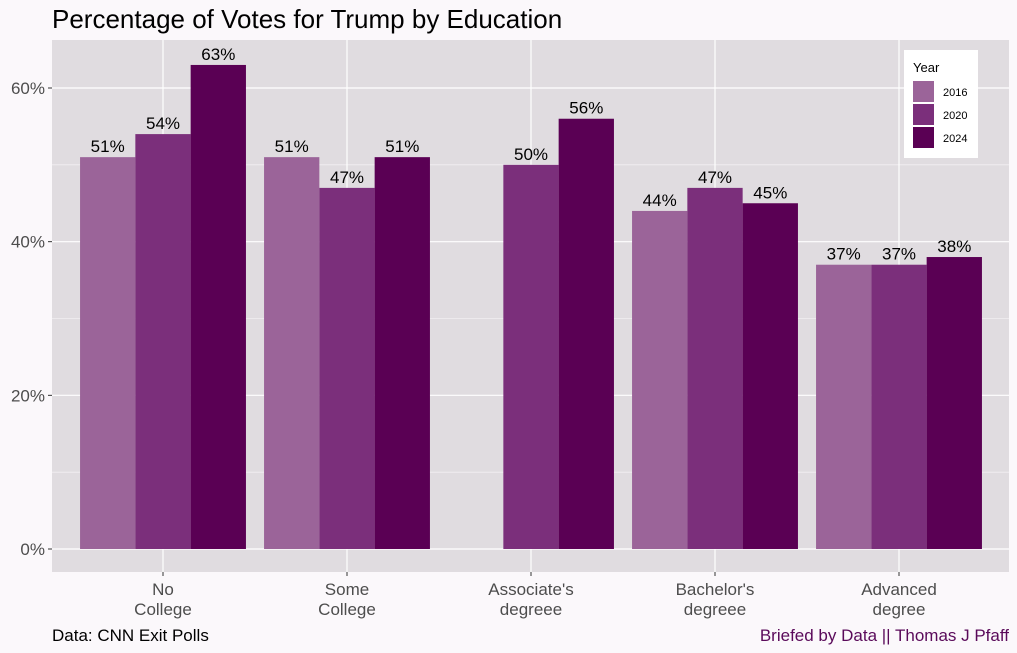 This screenshot has height=653, width=1017. Describe the element at coordinates (955, 93) in the screenshot. I see `legend-label: 2016` at that location.